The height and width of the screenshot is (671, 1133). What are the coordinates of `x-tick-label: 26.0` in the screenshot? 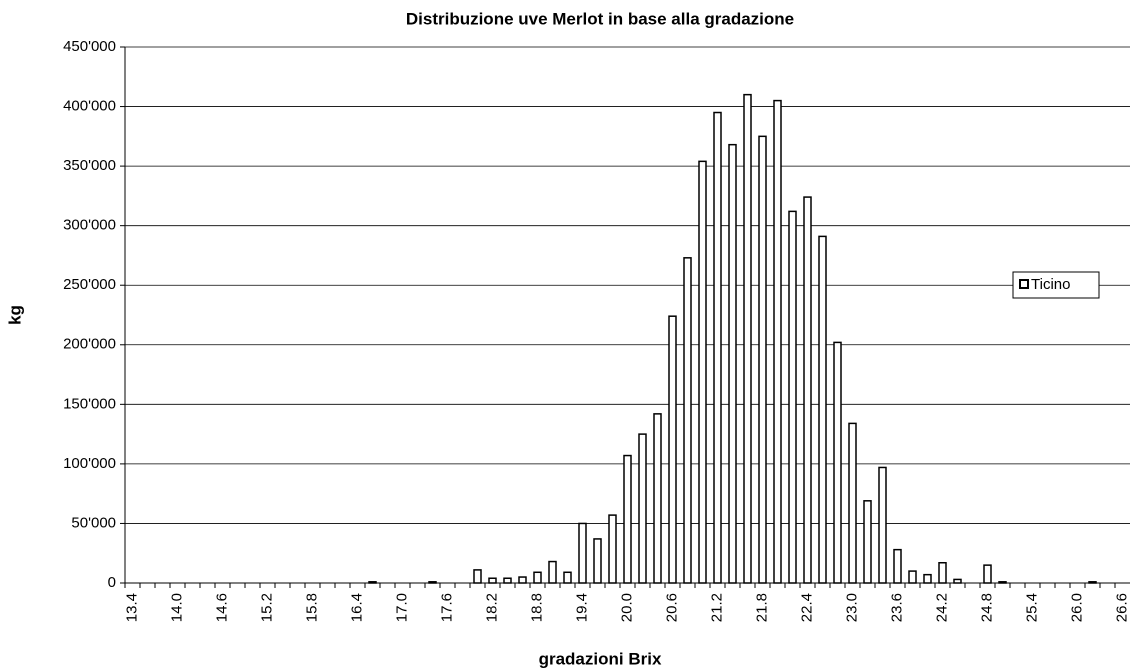 It's located at (1076, 607).